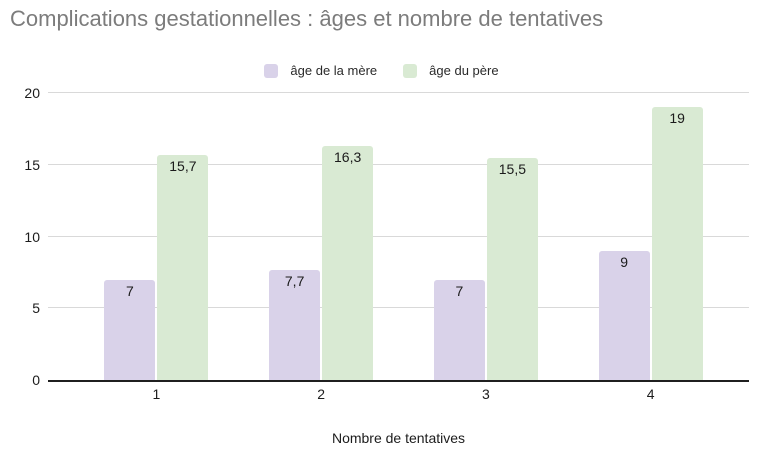 This screenshot has height=453, width=763. I want to click on bar-series1-cat2: 7,7, so click(295, 324).